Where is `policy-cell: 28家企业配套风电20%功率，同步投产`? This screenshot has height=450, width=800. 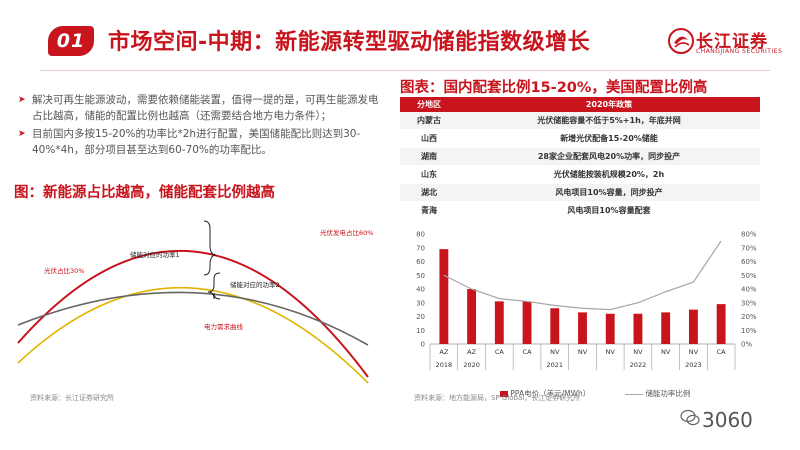 policy-cell: 28家企业配套风电20%功率，同步投产 is located at coordinates (609, 156).